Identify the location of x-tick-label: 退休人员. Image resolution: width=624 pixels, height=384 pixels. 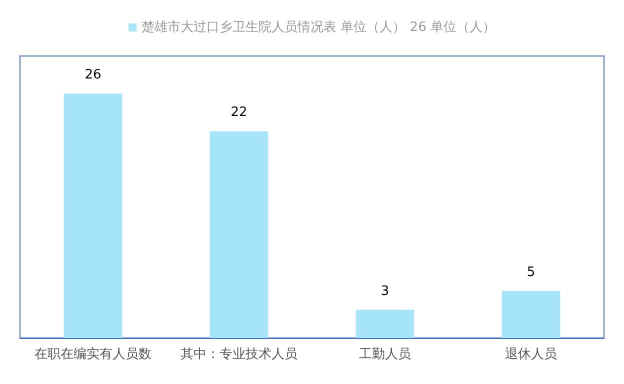
(531, 354).